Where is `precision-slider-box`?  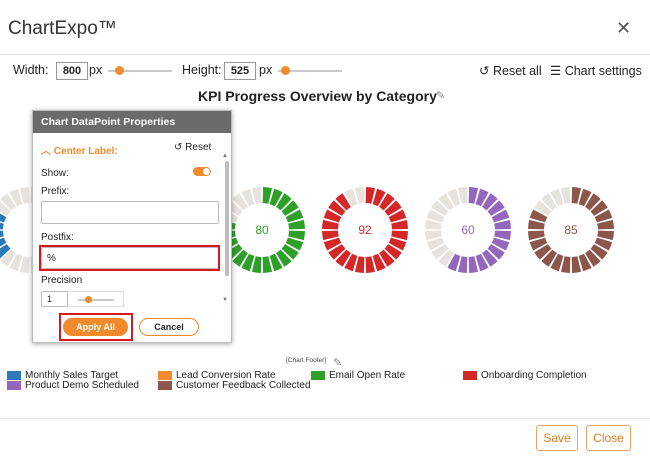 precision-slider-box is located at coordinates (96, 299).